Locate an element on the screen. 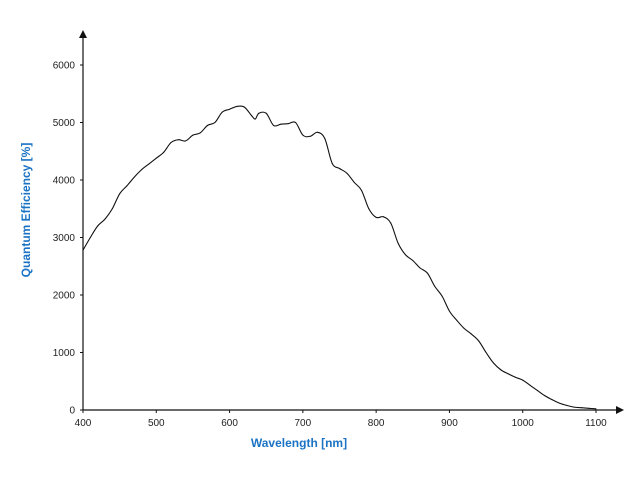  y-tick-label: 6000 is located at coordinates (64, 66).